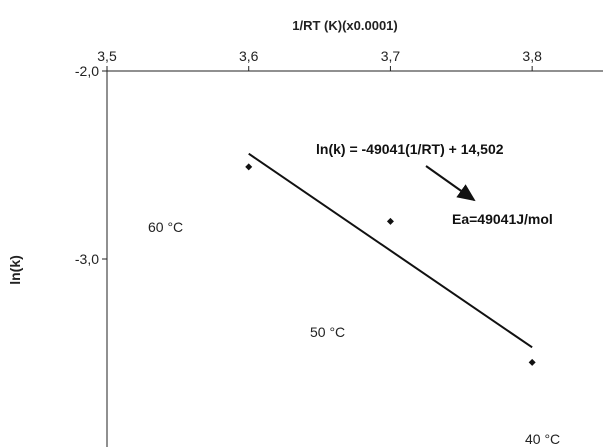 The height and width of the screenshot is (447, 605). Describe the element at coordinates (502, 219) in the screenshot. I see `ea-label: Ea=49041J/mol` at that location.